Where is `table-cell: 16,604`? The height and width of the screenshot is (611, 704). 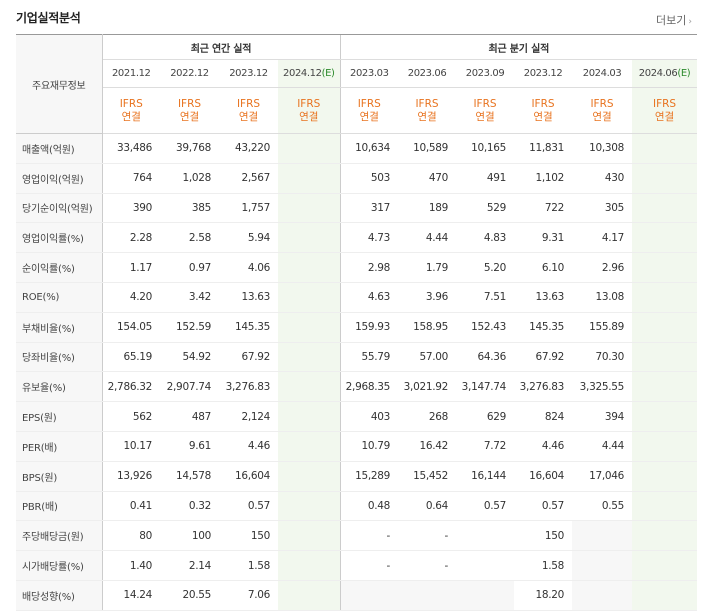 table-cell: 16,604 is located at coordinates (248, 476).